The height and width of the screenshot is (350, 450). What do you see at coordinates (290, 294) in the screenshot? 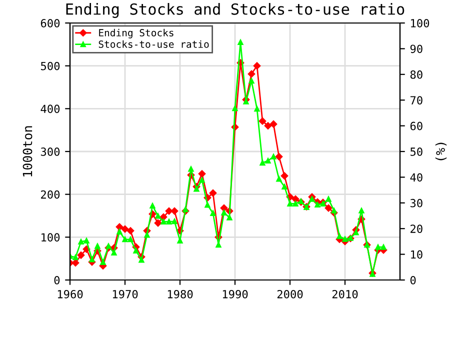
I see `x-tick-label: 2000` at bounding box center [290, 294].